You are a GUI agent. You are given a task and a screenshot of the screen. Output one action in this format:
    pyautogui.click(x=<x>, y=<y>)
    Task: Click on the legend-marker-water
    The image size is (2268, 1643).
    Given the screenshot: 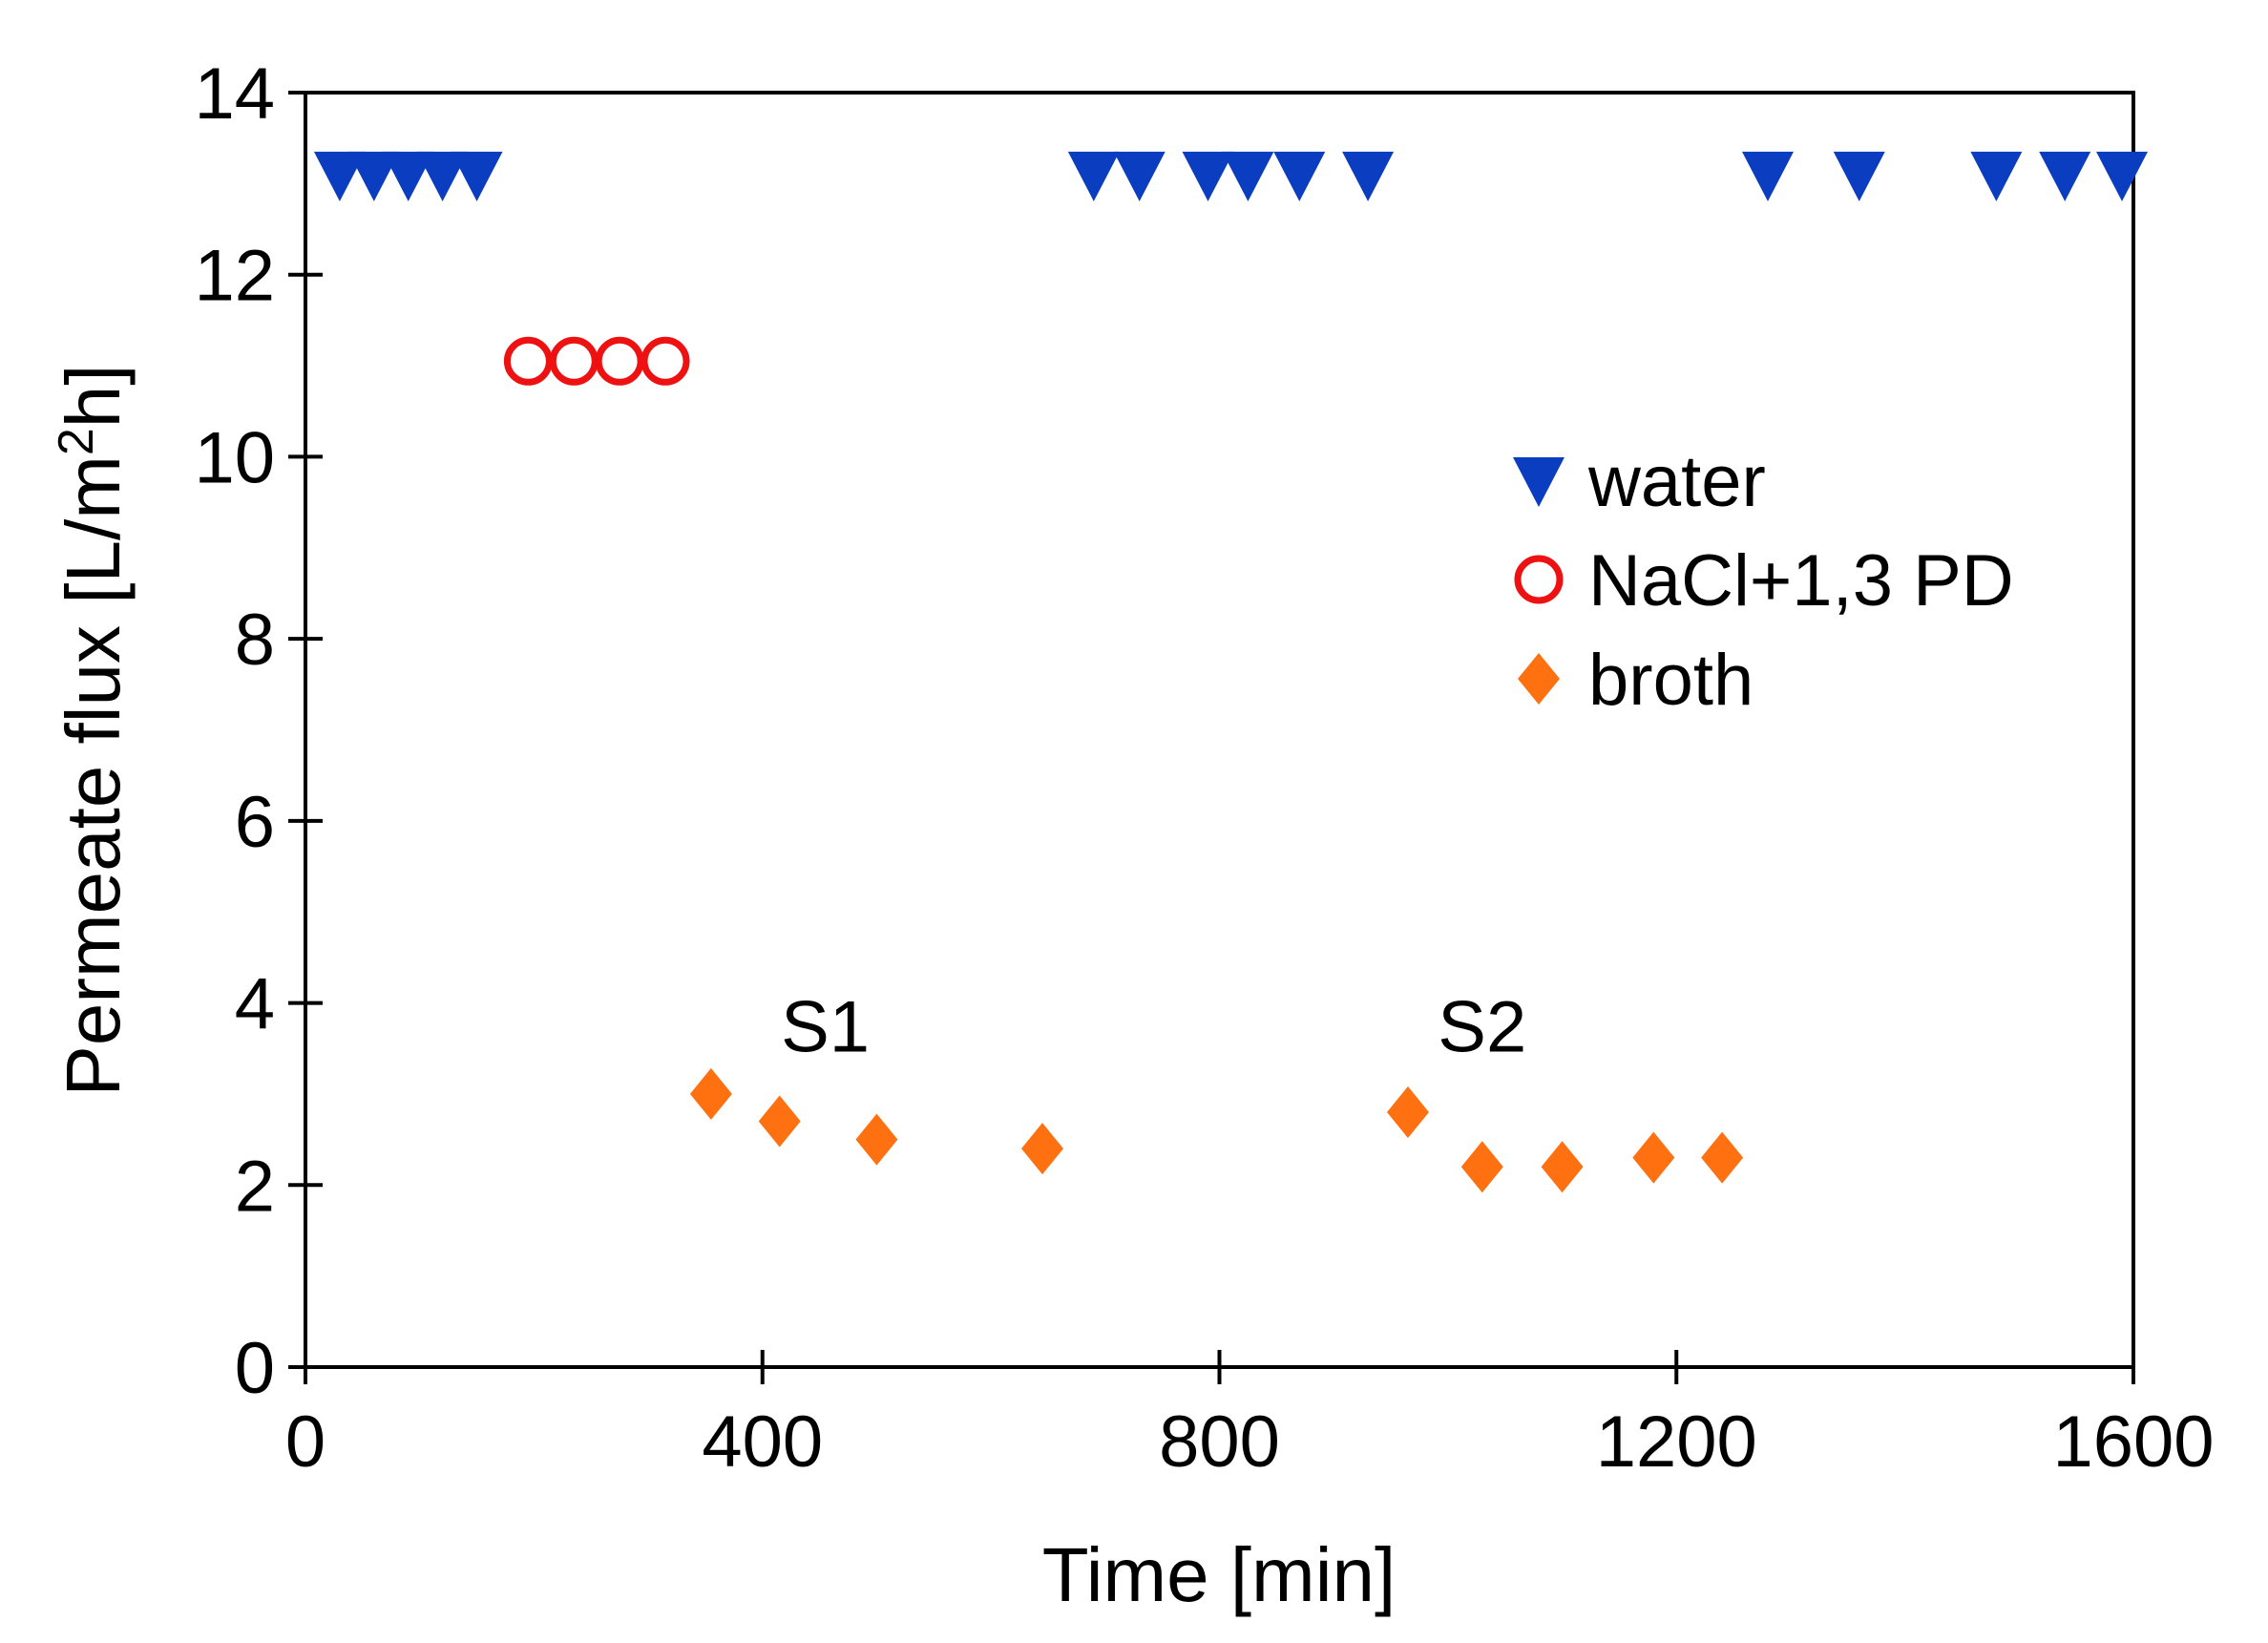 What is the action you would take?
    pyautogui.click(x=1539, y=482)
    